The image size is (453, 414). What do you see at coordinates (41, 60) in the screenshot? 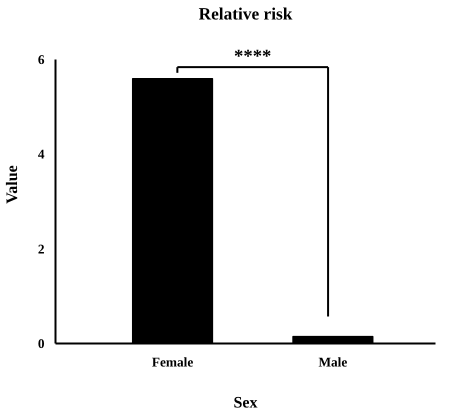
I see `y-tick-label: 6` at bounding box center [41, 60].